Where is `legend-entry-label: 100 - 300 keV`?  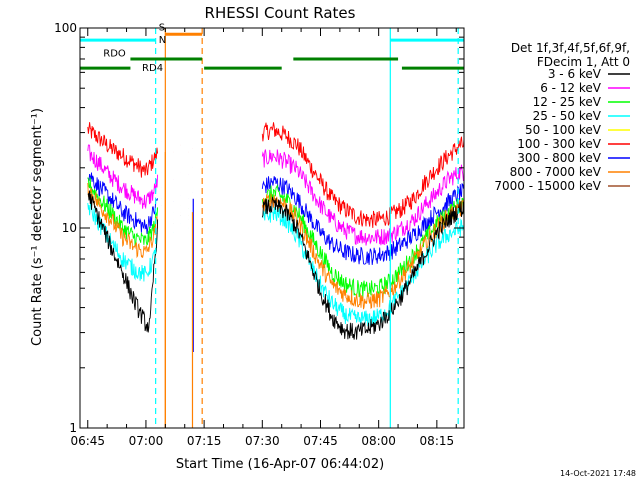
legend-entry-label: 100 - 300 keV is located at coordinates (559, 144).